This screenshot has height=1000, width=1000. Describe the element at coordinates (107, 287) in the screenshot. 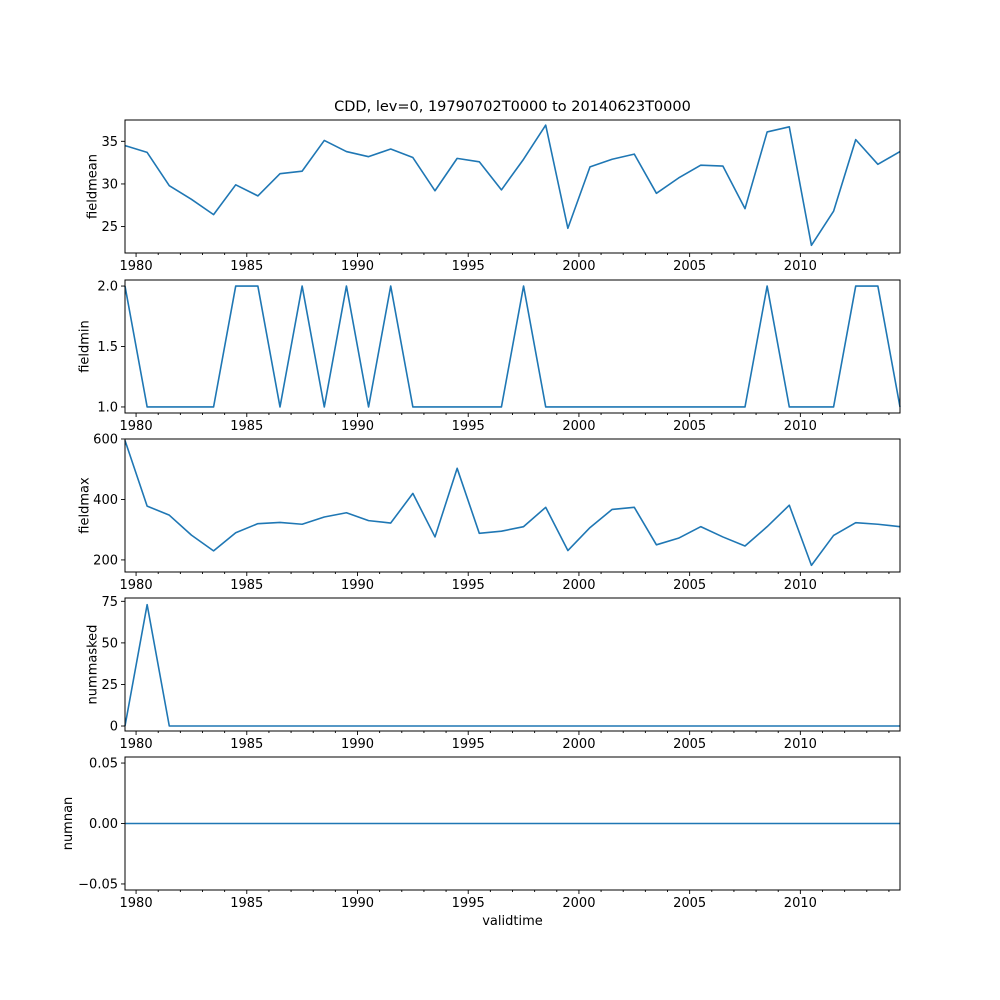

I see `y-tick-label: 2.0` at that location.